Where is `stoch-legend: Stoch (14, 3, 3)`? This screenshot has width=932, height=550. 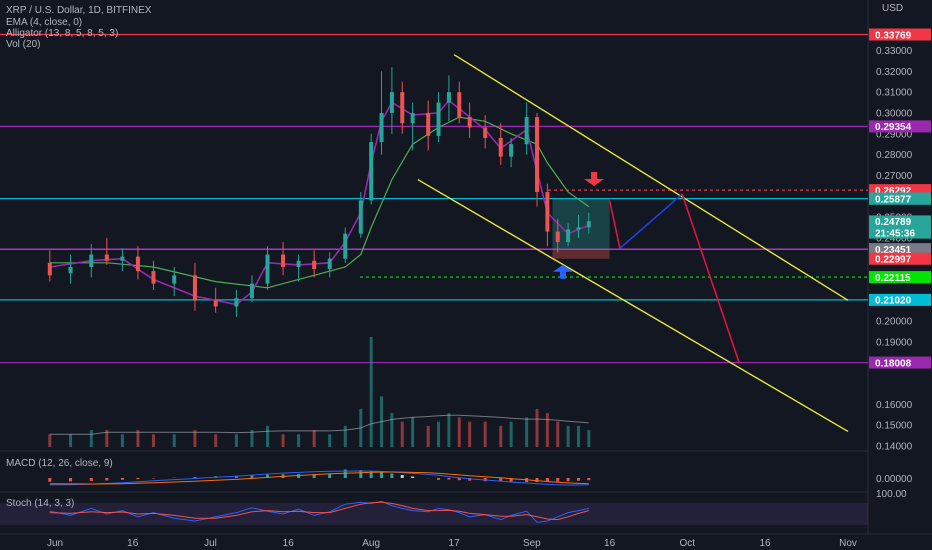 stoch-legend: Stoch (14, 3, 3) is located at coordinates (40, 503).